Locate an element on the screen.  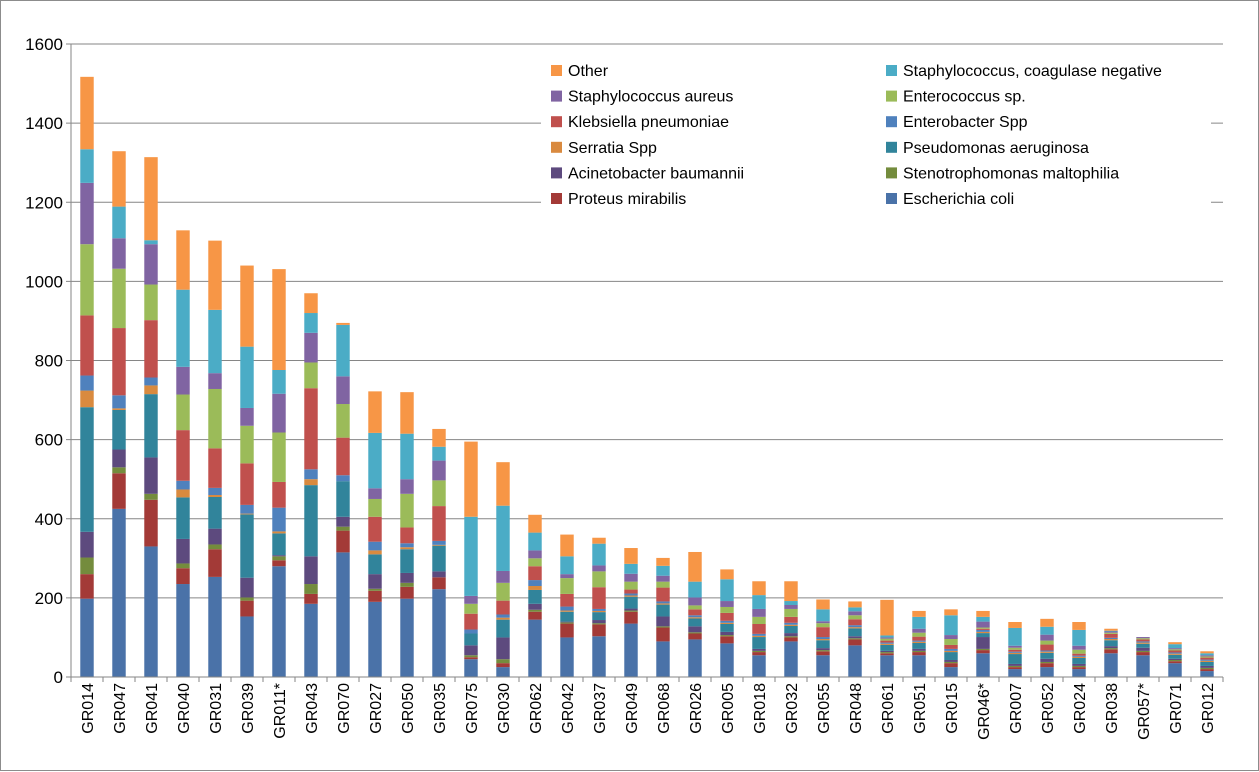
x-tick-label: GR046* is located at coordinates (984, 711).